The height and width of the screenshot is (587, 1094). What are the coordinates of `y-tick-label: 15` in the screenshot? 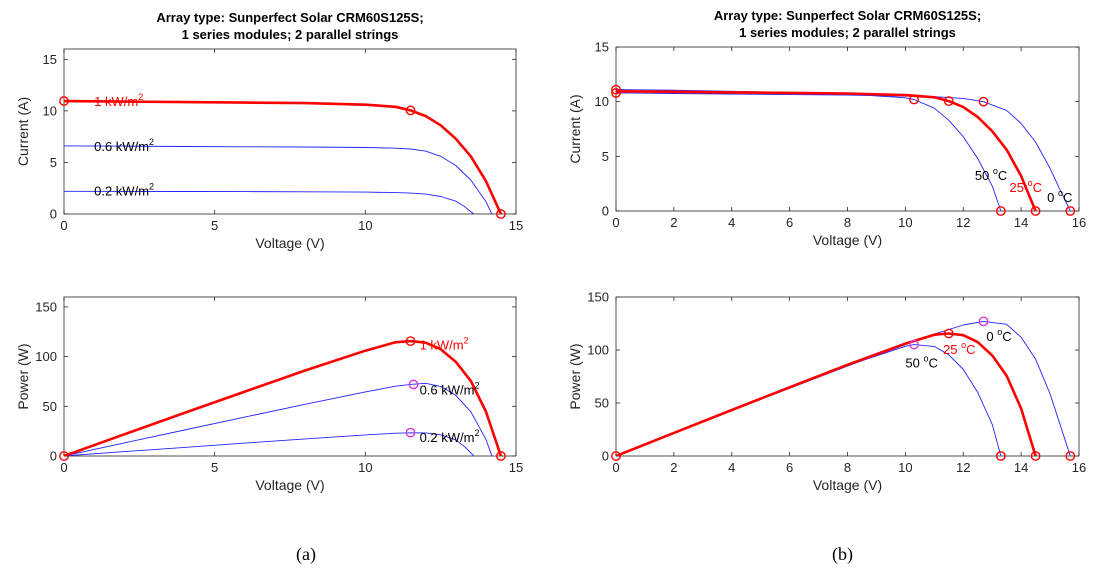 It's located at (602, 47).